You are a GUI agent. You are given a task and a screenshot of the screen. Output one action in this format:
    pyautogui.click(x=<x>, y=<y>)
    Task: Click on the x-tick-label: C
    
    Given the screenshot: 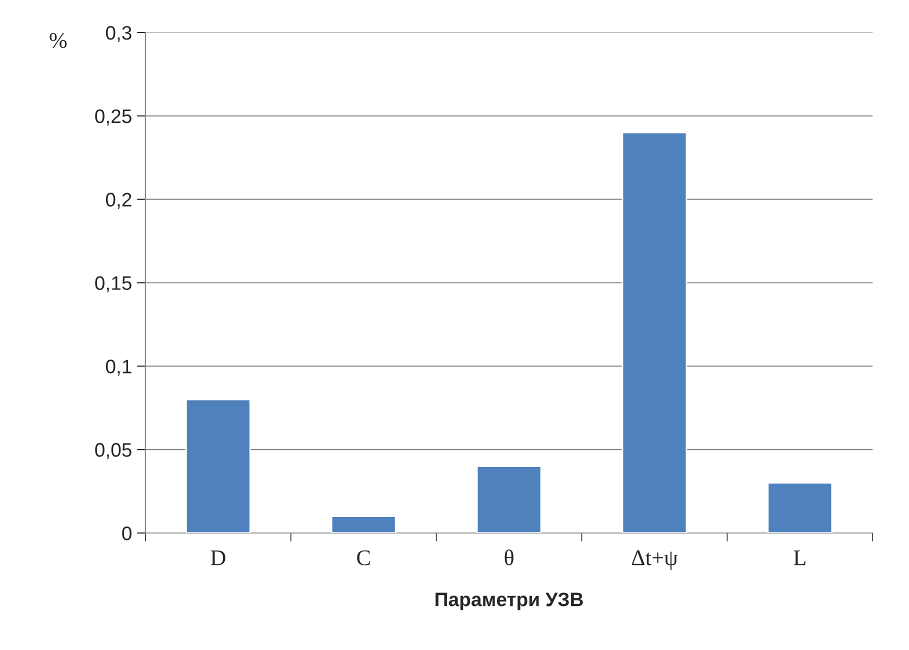 What is the action you would take?
    pyautogui.click(x=363, y=558)
    